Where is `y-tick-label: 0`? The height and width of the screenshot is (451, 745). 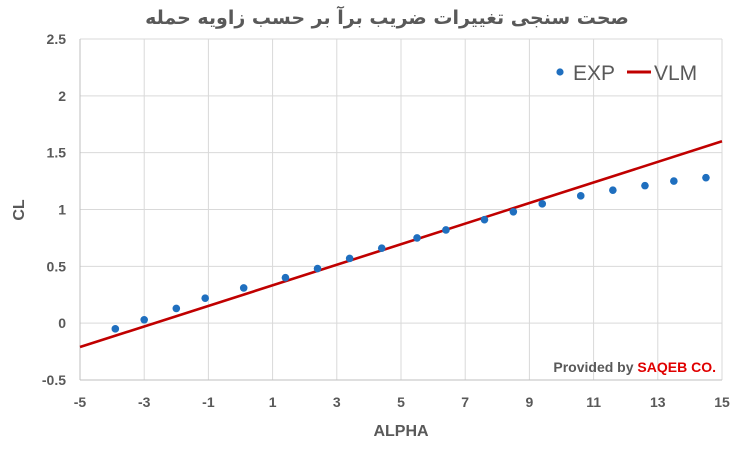 y-tick-label: 0 is located at coordinates (62, 323).